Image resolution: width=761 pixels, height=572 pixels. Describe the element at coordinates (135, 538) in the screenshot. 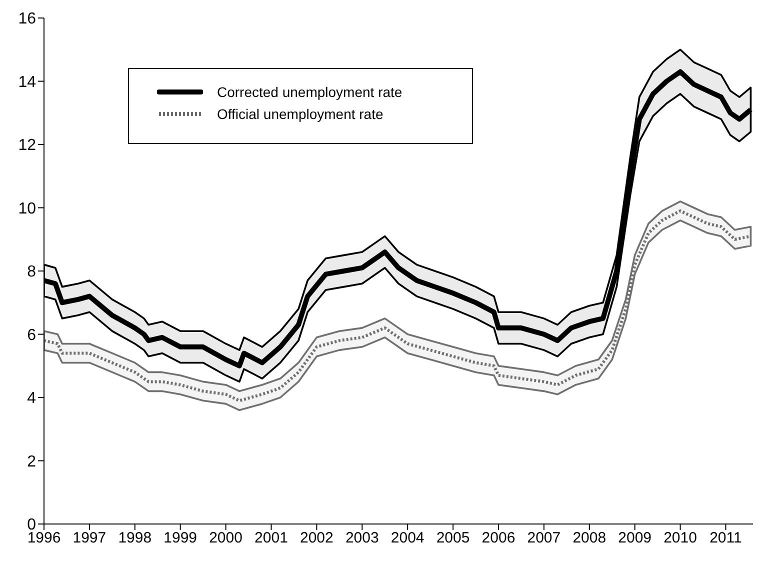

I see `x-tick-label: 1998` at that location.